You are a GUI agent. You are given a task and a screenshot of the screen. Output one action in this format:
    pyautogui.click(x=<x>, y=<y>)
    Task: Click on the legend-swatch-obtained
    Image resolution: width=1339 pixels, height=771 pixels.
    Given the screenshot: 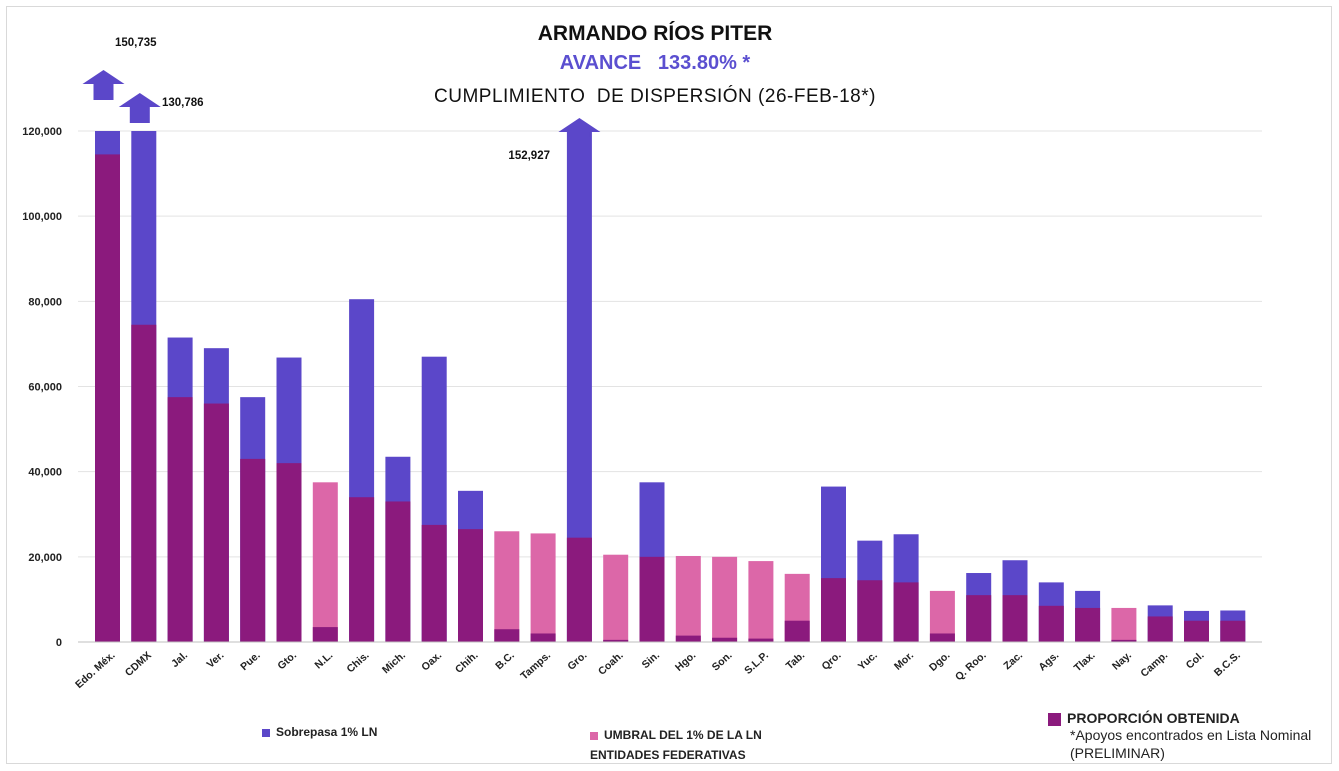 What is the action you would take?
    pyautogui.click(x=1054, y=719)
    